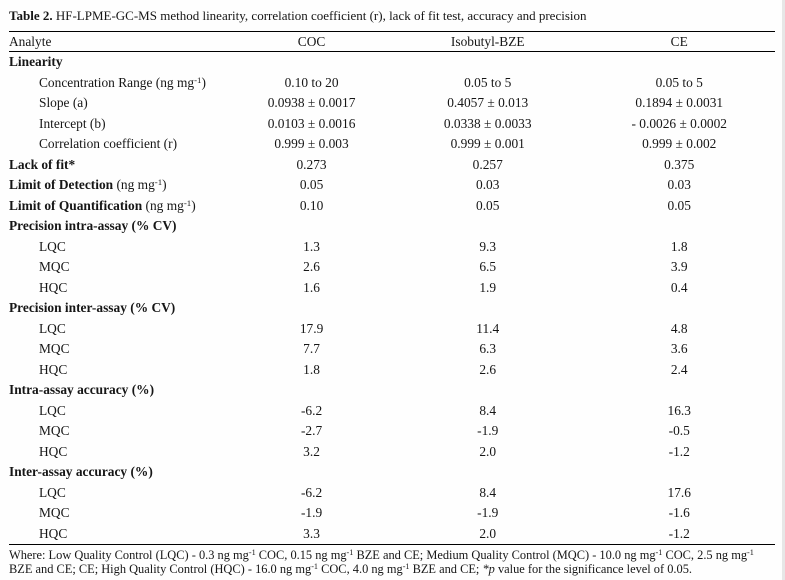 The width and height of the screenshot is (785, 580). Describe the element at coordinates (679, 431) in the screenshot. I see `cell-ce: -0.5` at that location.